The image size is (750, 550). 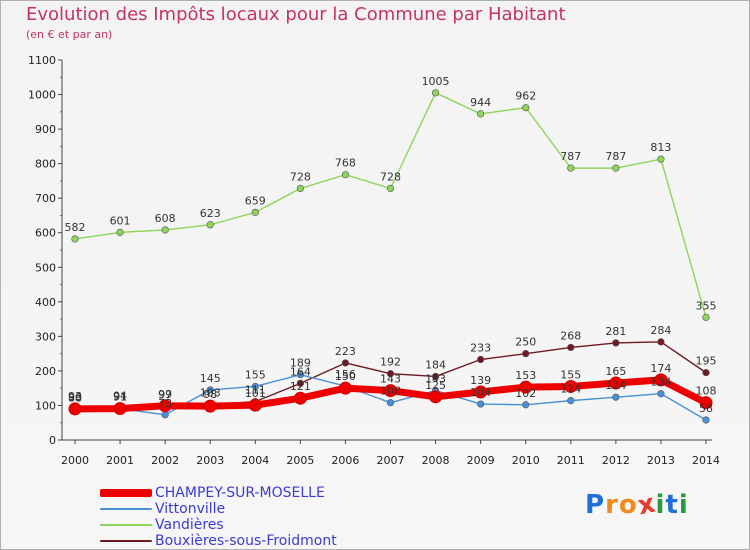 I want to click on data-label-vittonville: 189, so click(x=300, y=363).